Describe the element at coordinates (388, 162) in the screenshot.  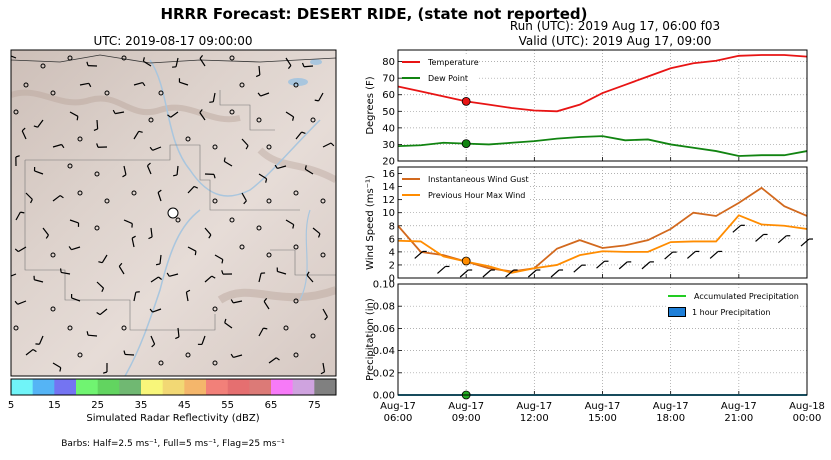
I see `y-tick-label: 20` at that location.